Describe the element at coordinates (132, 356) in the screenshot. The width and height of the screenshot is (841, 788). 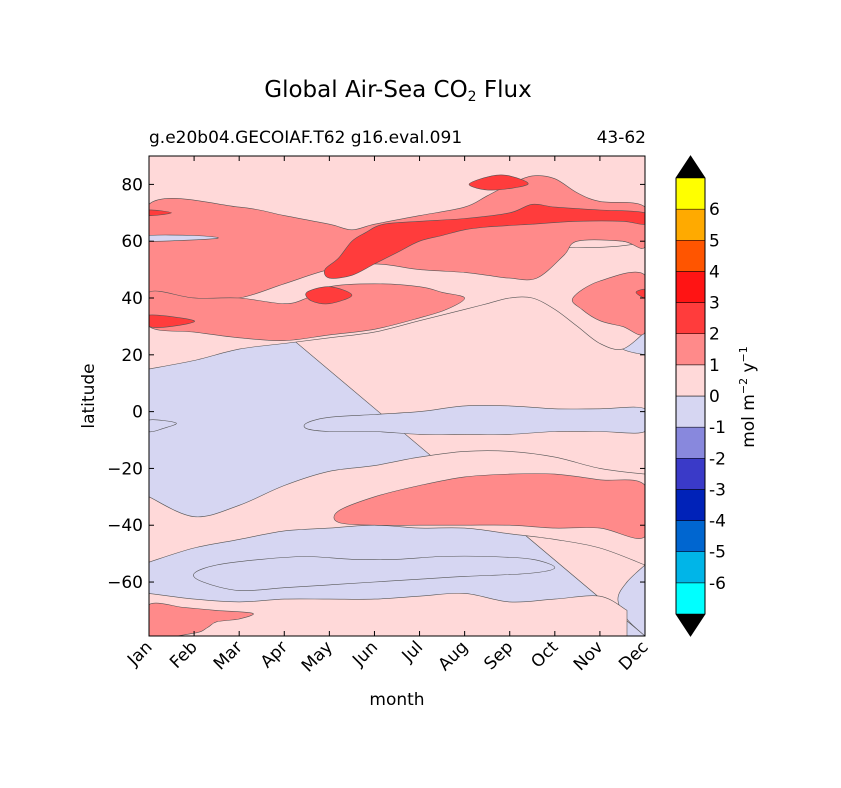
I see `y-tick-label-3: 20` at that location.